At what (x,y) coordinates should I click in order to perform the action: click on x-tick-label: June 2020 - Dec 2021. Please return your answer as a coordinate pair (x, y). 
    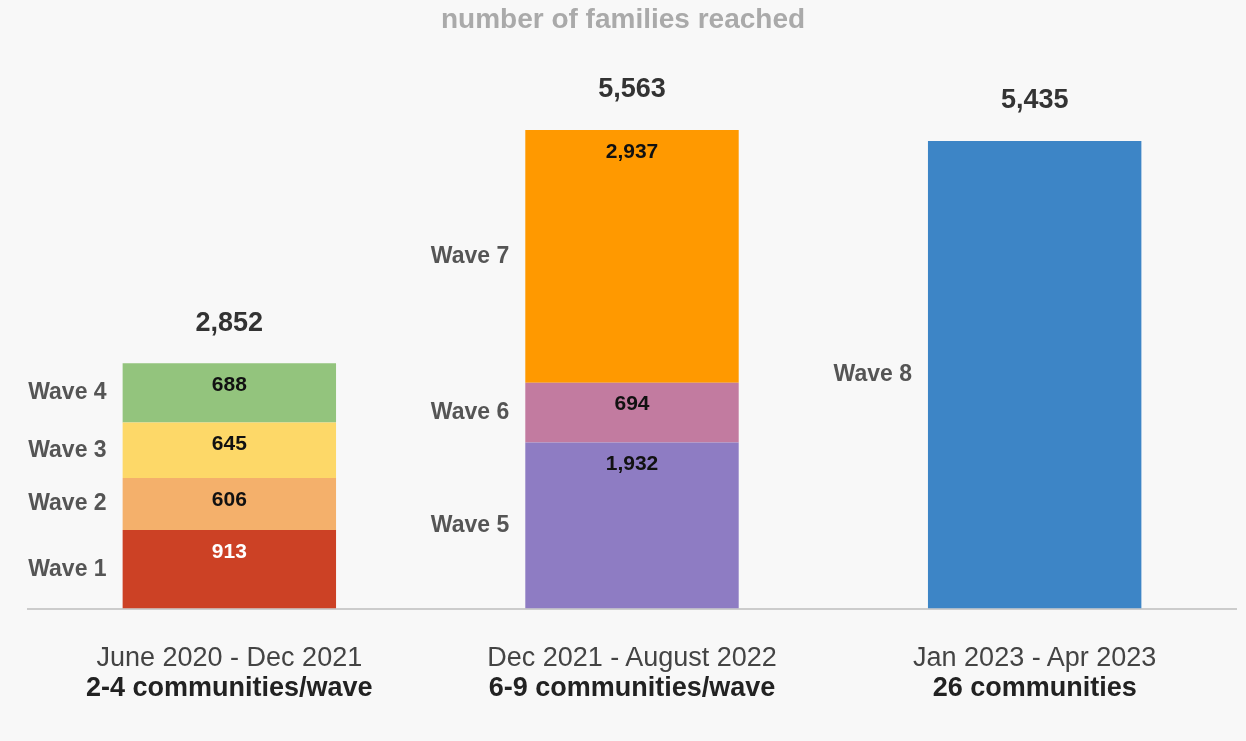
    Looking at the image, I should click on (229, 657).